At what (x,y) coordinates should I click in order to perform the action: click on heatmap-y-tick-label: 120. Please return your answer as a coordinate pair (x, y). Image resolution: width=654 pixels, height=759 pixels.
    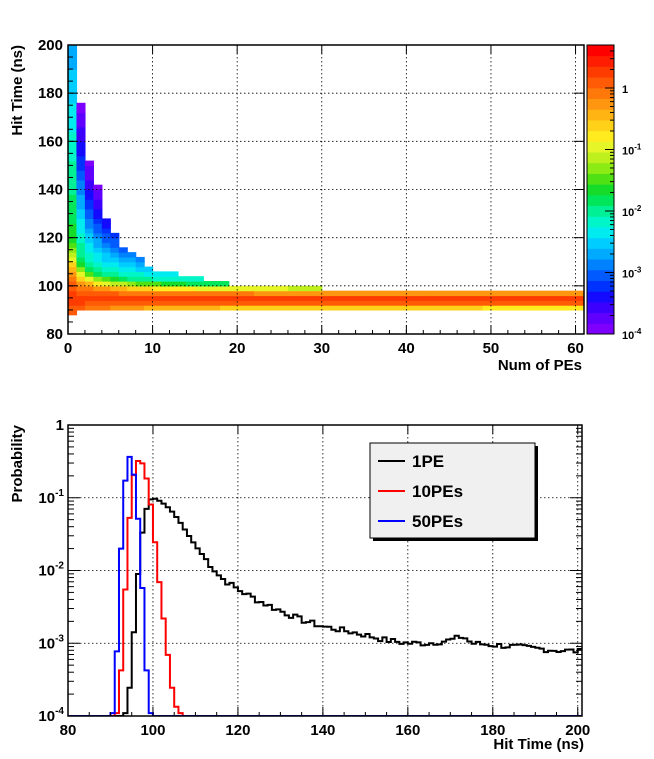
    Looking at the image, I should click on (50, 238).